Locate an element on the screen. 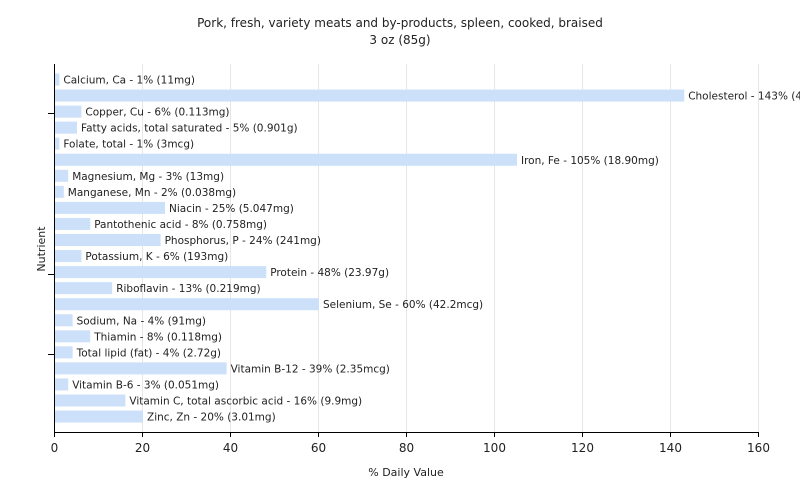 This screenshot has height=500, width=800. x-tick-label-100: 100 is located at coordinates (494, 448).